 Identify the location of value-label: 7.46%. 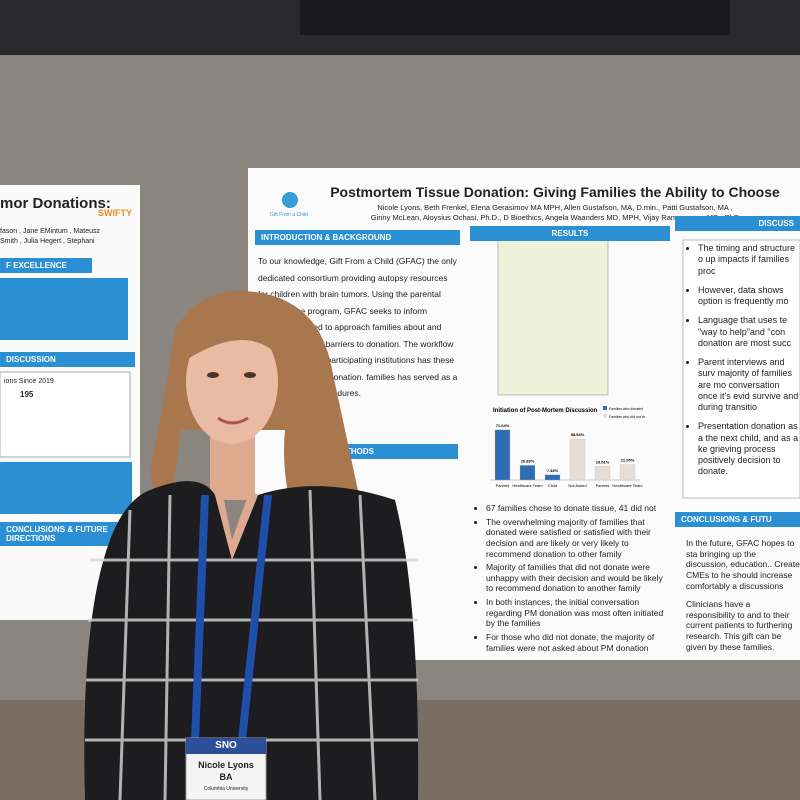
(553, 470).